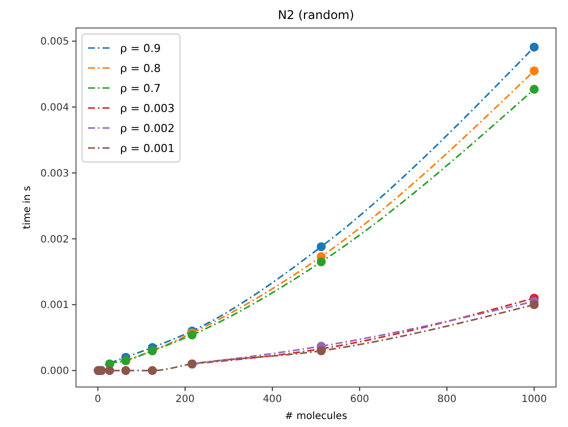 The height and width of the screenshot is (427, 568). What do you see at coordinates (140, 48) in the screenshot?
I see `legend-label: ρ = 0.9` at bounding box center [140, 48].